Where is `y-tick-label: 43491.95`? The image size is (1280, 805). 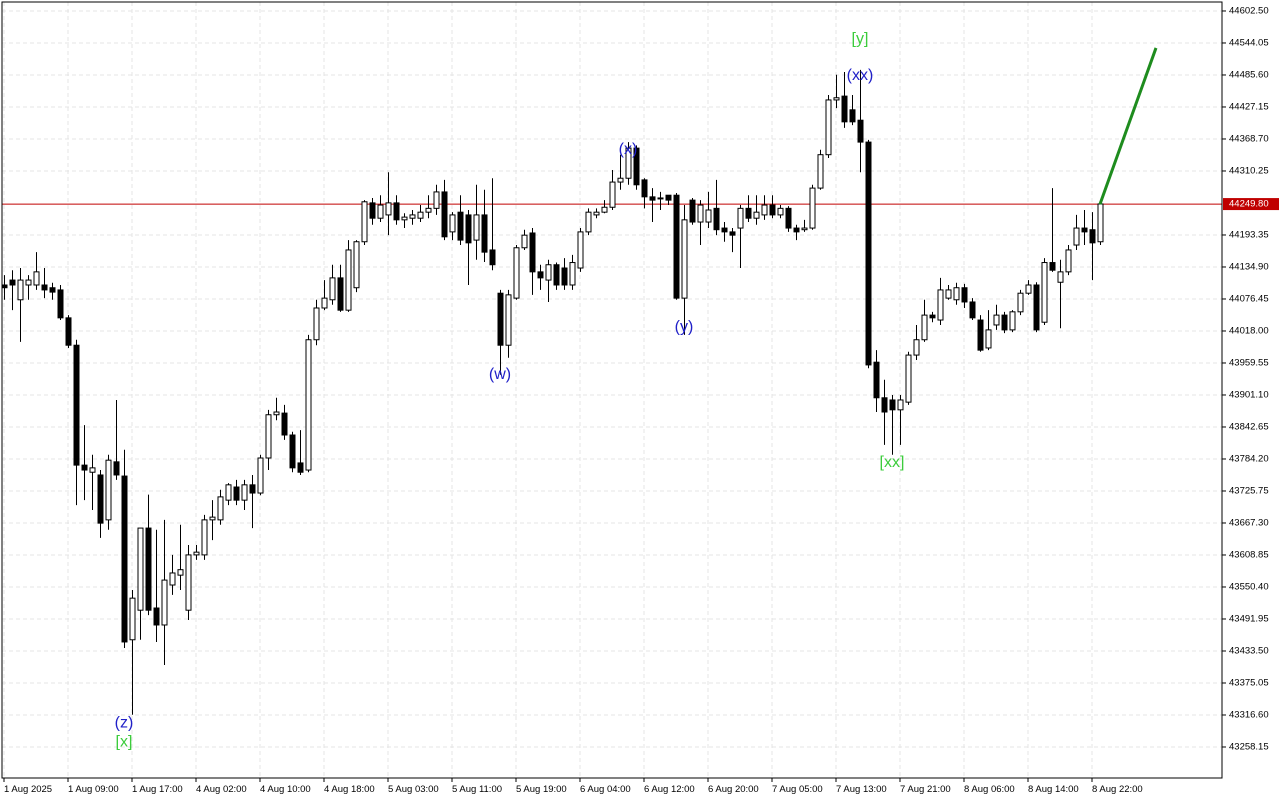 y-tick-label: 43491.95 is located at coordinates (1249, 618).